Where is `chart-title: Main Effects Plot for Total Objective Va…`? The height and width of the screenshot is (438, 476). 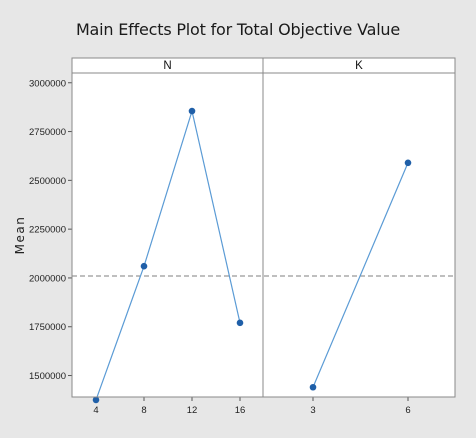 chart-title: Main Effects Plot for Total Objective Va… is located at coordinates (238, 29).